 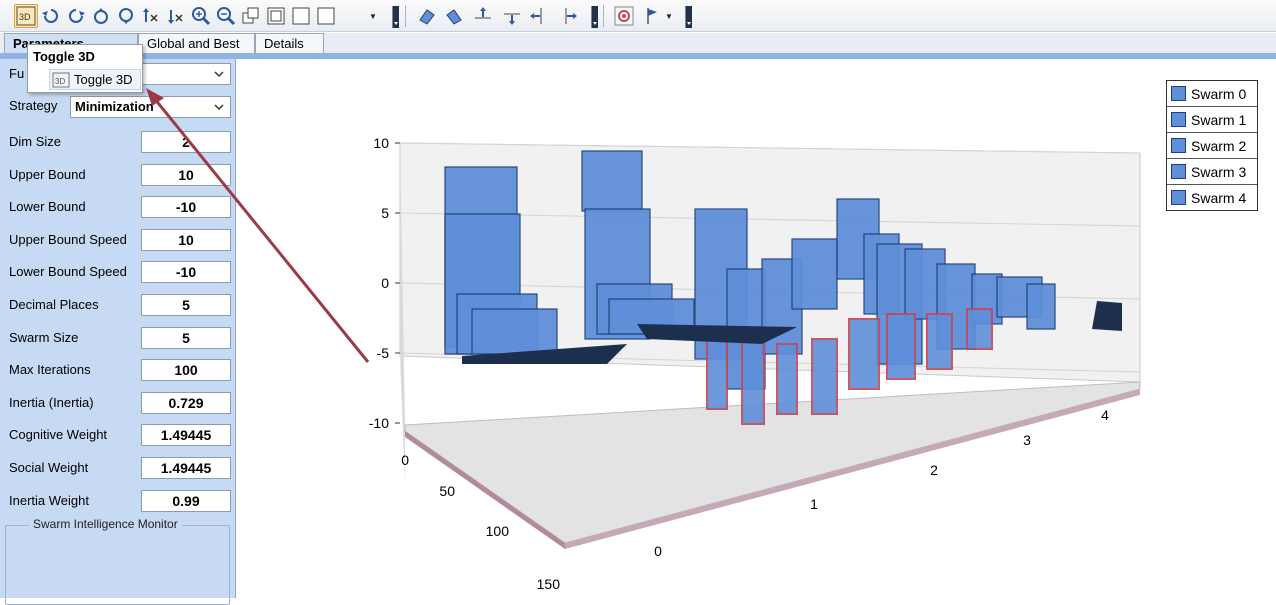 What do you see at coordinates (1219, 146) in the screenshot?
I see `legend-label: Swarm 2` at bounding box center [1219, 146].